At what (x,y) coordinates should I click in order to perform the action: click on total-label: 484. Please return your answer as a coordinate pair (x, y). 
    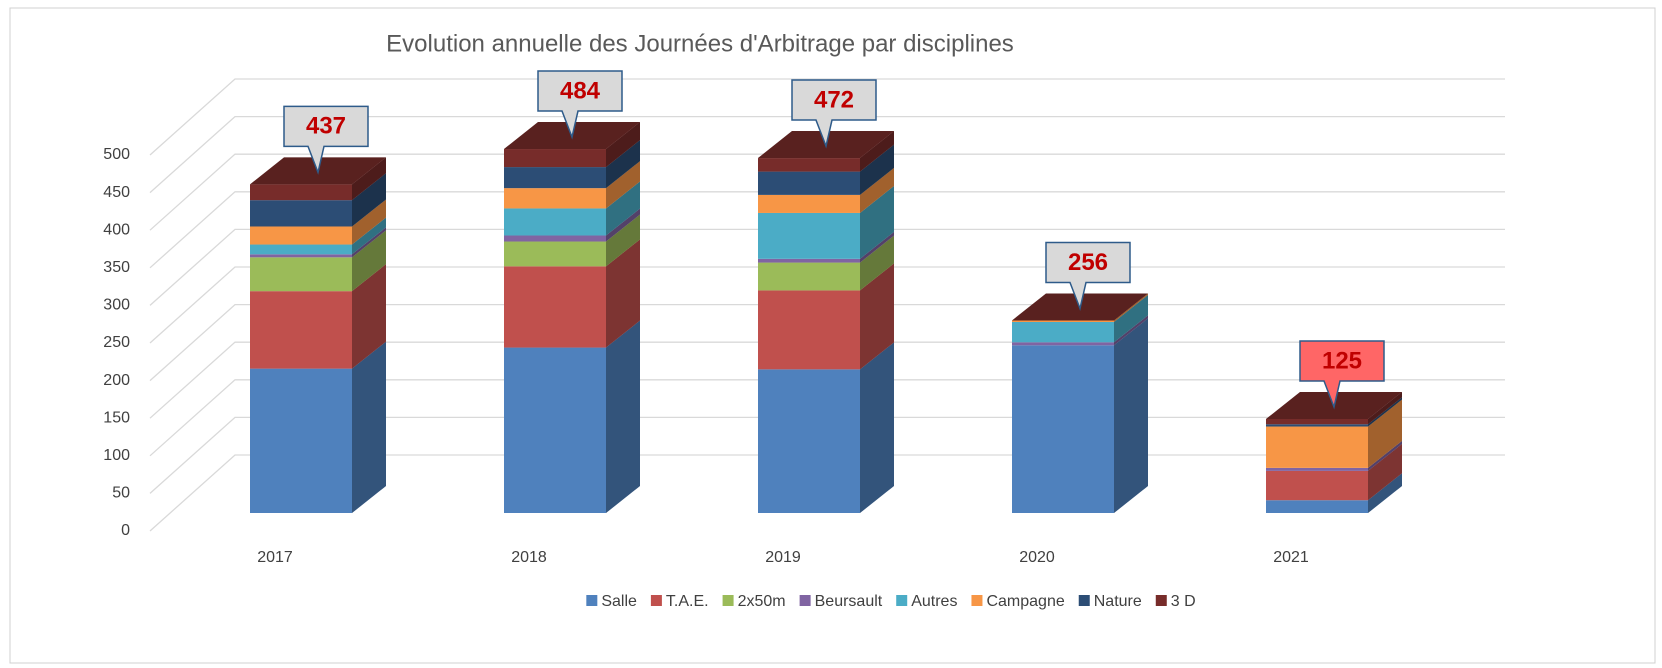
    Looking at the image, I should click on (580, 90).